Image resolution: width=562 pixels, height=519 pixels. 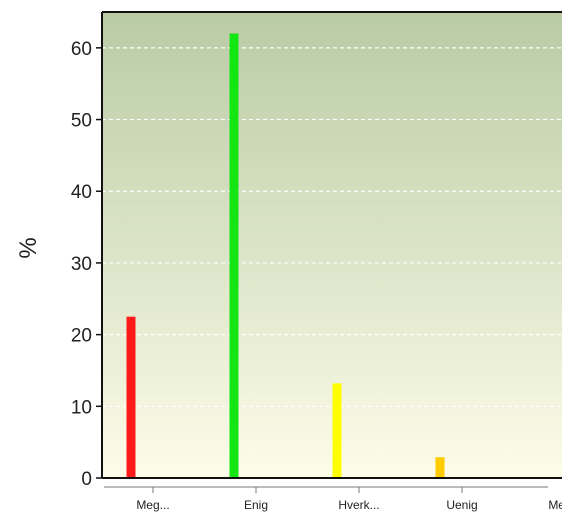 What do you see at coordinates (81, 192) in the screenshot?
I see `y-tick-label: 40` at bounding box center [81, 192].